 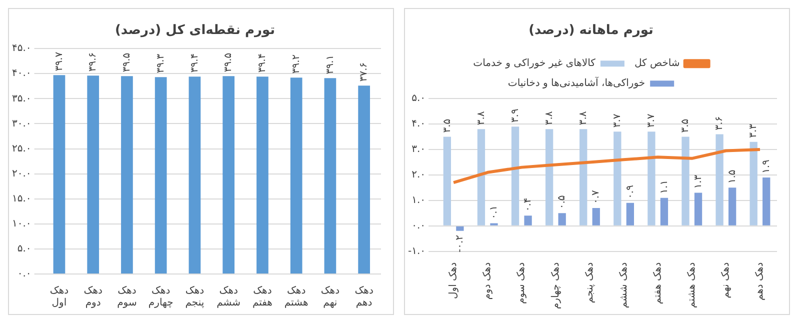 What do you see at coordinates (22, 148) in the screenshot?
I see `y-tick-label: ۲۵.۰` at bounding box center [22, 148].